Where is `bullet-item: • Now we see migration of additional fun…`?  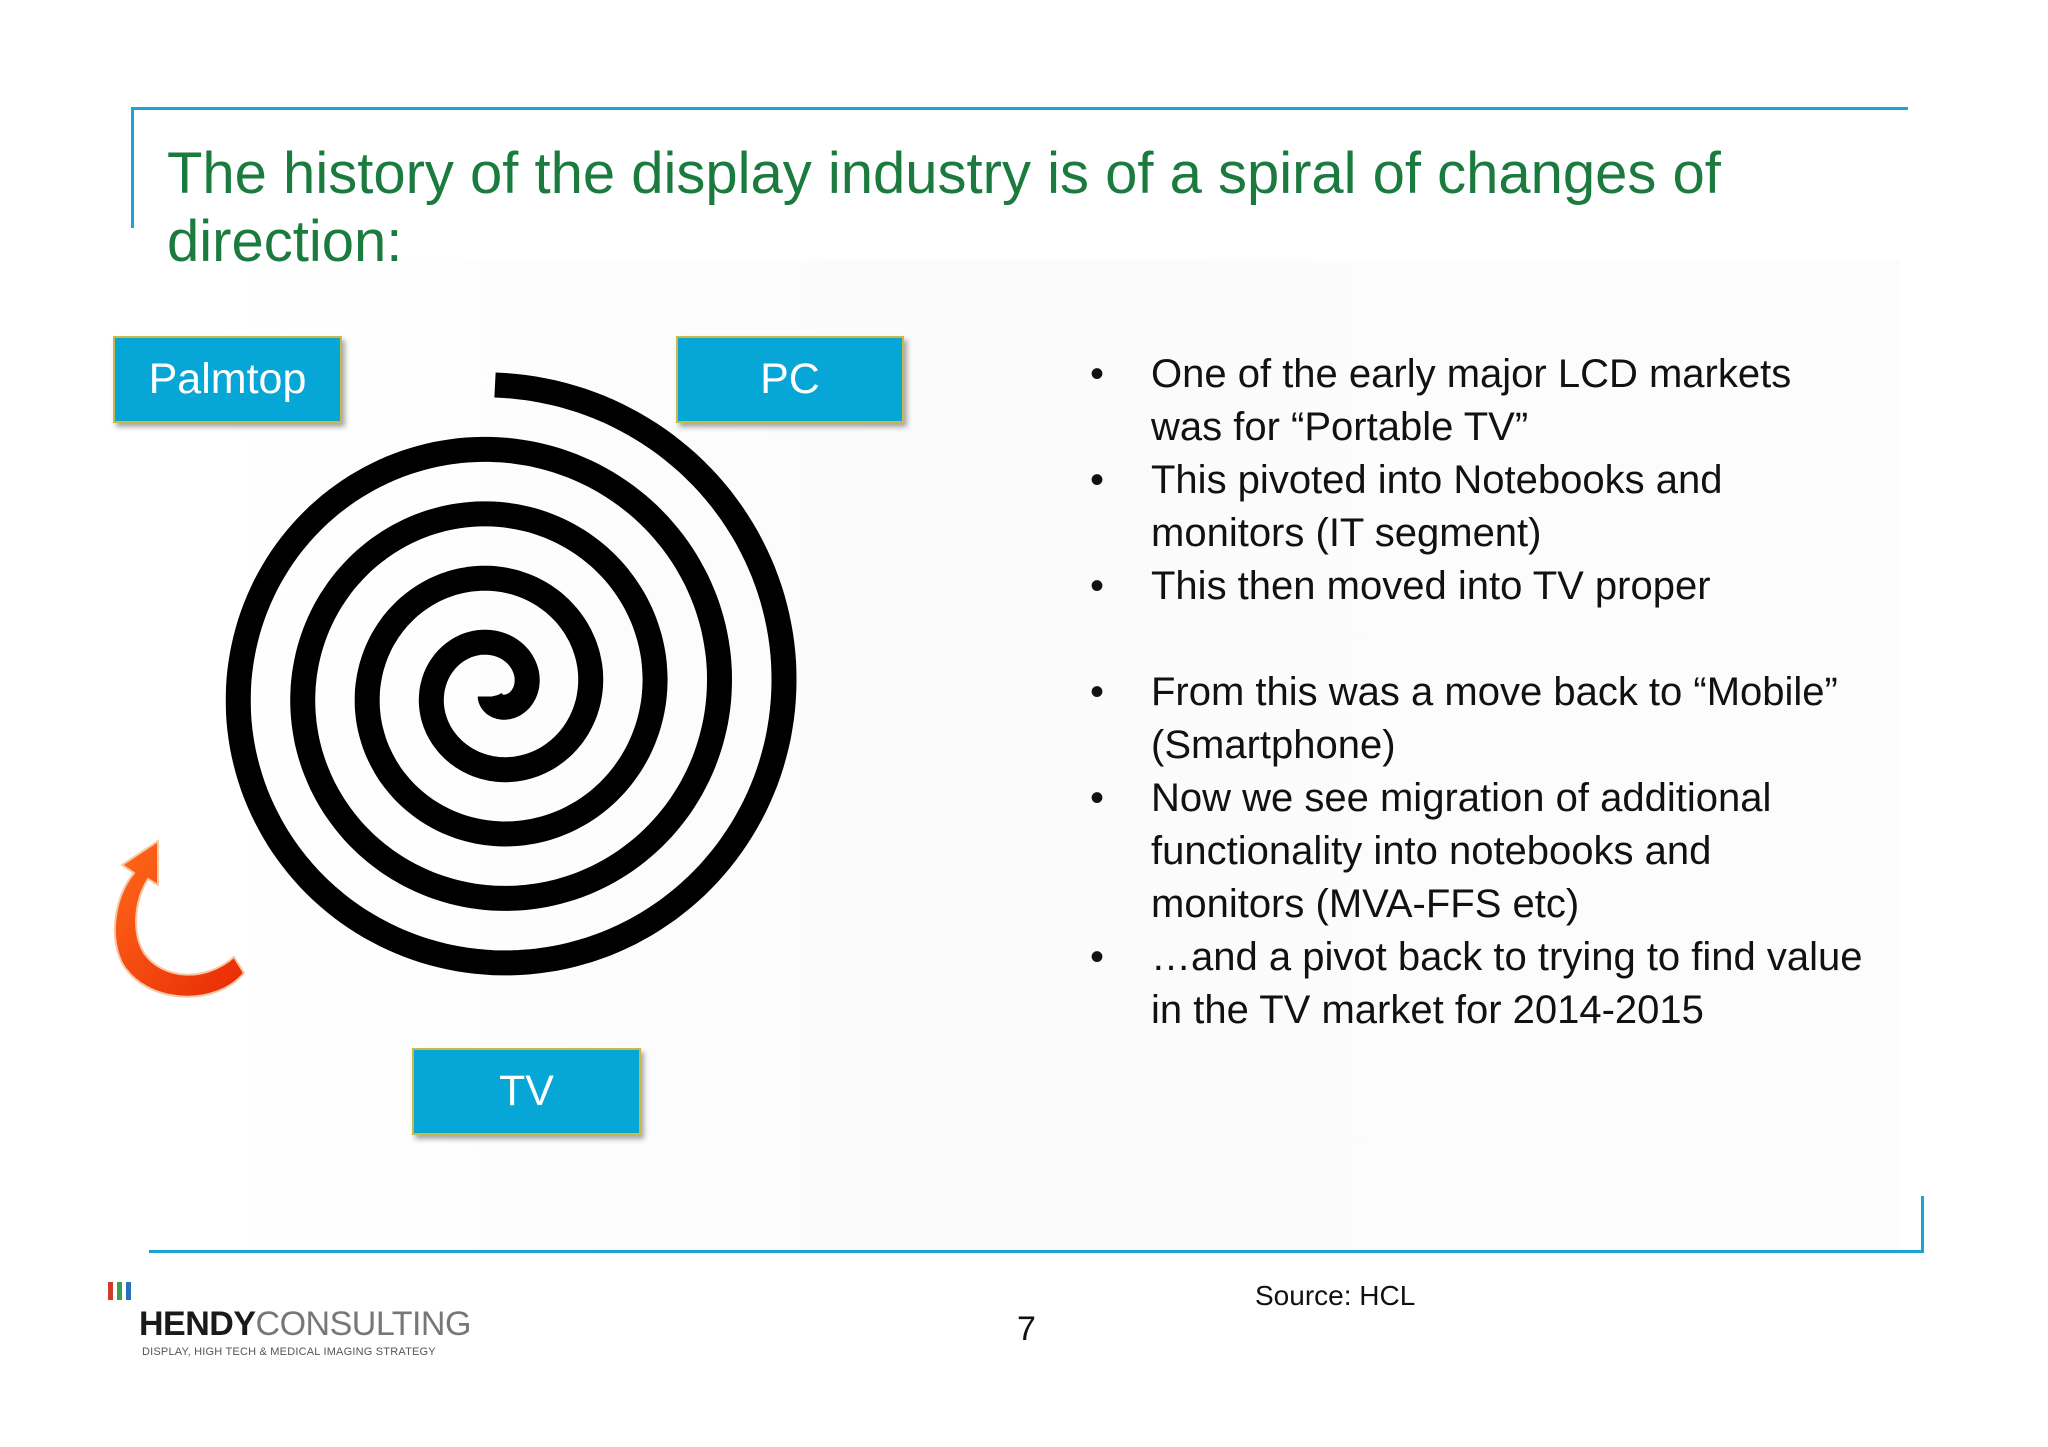 bullet-item: • Now we see migration of additional fun… is located at coordinates (1480, 851).